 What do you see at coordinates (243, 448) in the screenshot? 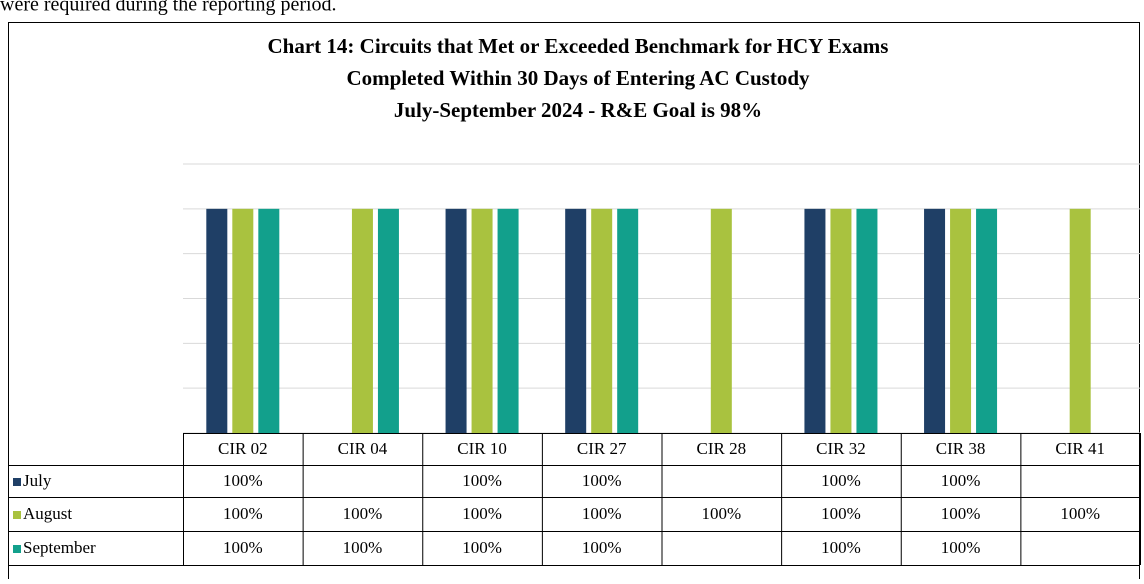
I see `x-tick-label: CIR 02` at bounding box center [243, 448].